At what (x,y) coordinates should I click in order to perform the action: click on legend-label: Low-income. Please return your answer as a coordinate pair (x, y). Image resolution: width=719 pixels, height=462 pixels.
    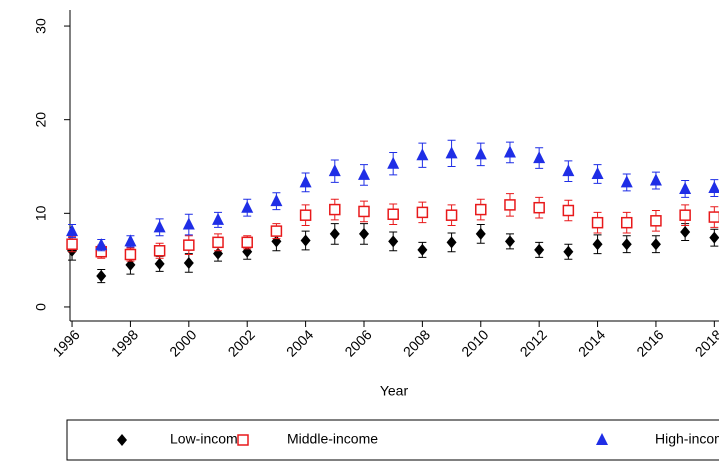
    Looking at the image, I should click on (208, 439).